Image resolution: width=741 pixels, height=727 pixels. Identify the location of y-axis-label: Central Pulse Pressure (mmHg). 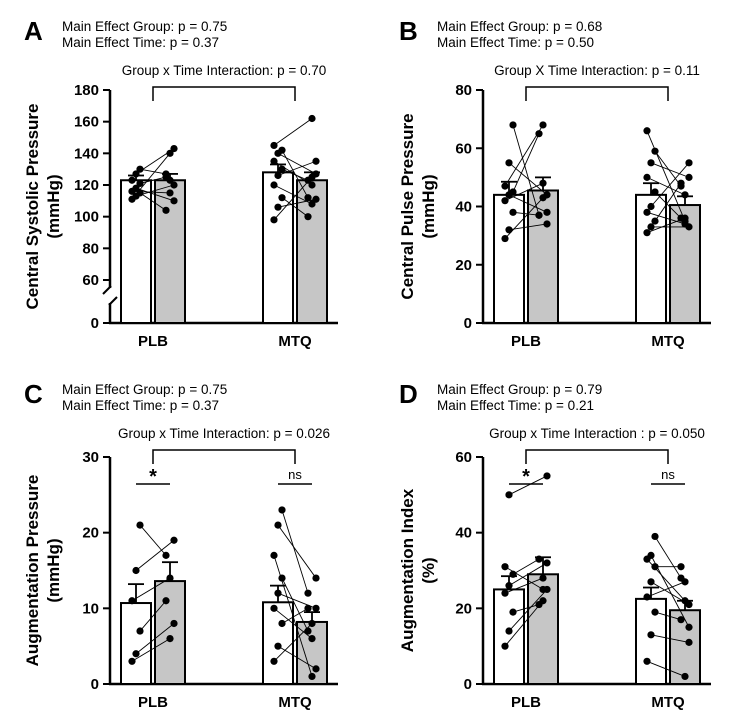
(418, 206).